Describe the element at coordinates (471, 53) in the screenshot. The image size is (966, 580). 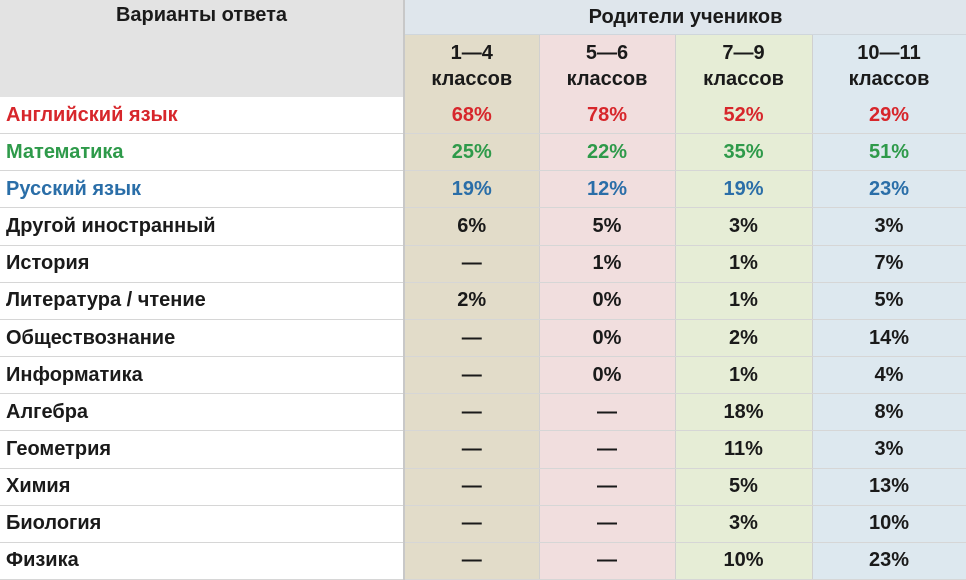
I see `grade-range: 1—4` at that location.